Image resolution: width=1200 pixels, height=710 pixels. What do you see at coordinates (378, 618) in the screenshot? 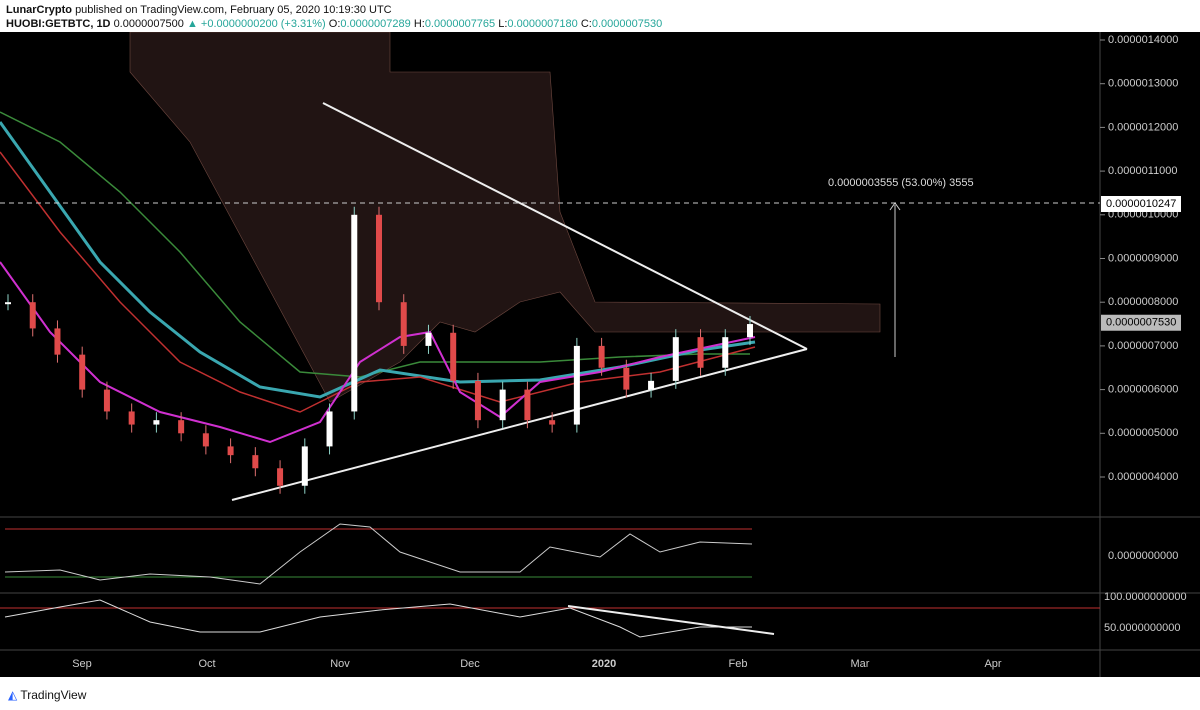
I see `rsi-line` at bounding box center [378, 618].